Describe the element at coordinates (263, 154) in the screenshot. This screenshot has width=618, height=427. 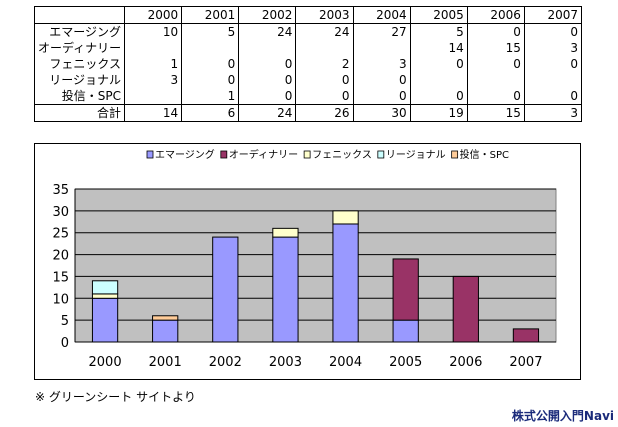
I see `legend-label: オーディナリー` at that location.